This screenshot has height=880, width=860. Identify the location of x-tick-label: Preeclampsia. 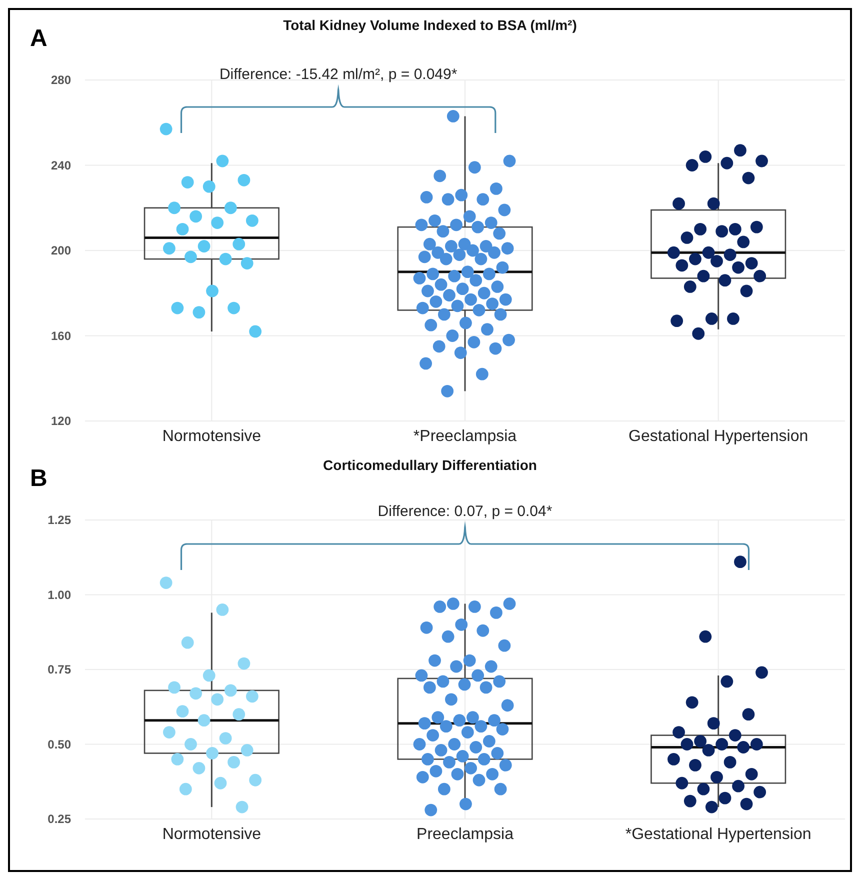
(465, 834).